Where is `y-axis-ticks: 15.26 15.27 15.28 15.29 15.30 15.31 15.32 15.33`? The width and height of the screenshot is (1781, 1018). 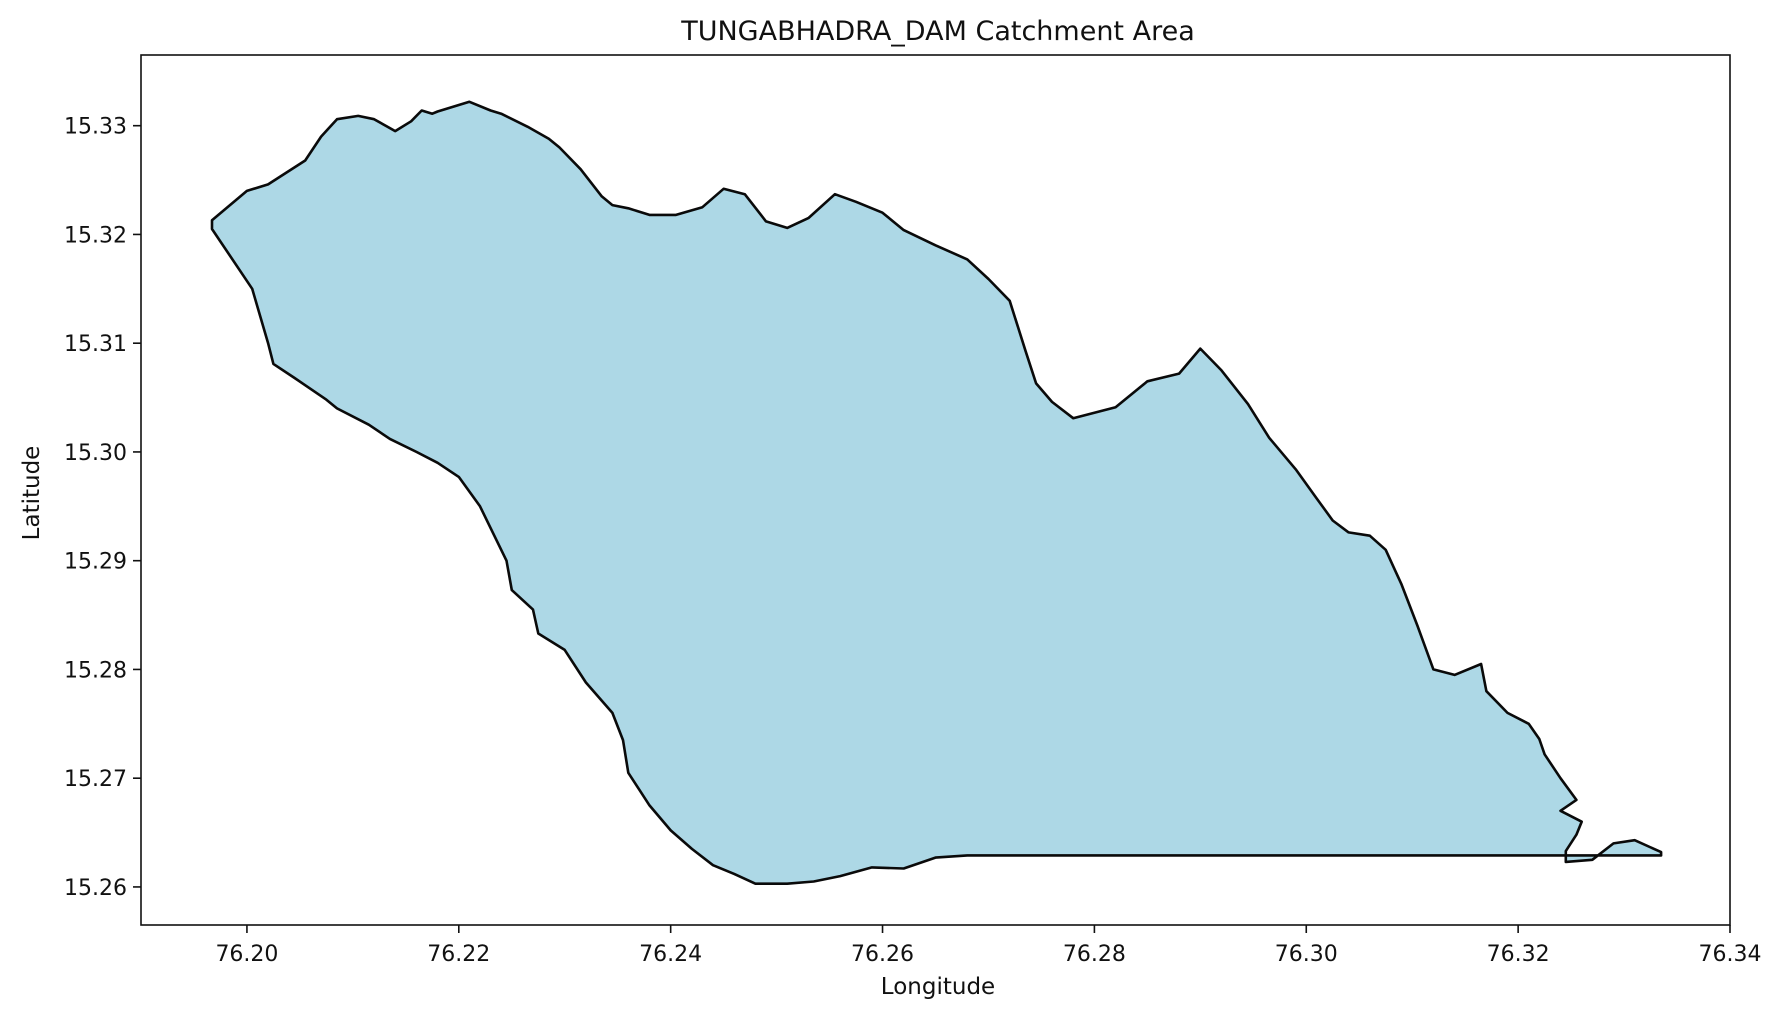
y-axis-ticks: 15.26 15.27 15.28 15.29 15.30 15.31 15.32 15.33 is located at coordinates (102, 508).